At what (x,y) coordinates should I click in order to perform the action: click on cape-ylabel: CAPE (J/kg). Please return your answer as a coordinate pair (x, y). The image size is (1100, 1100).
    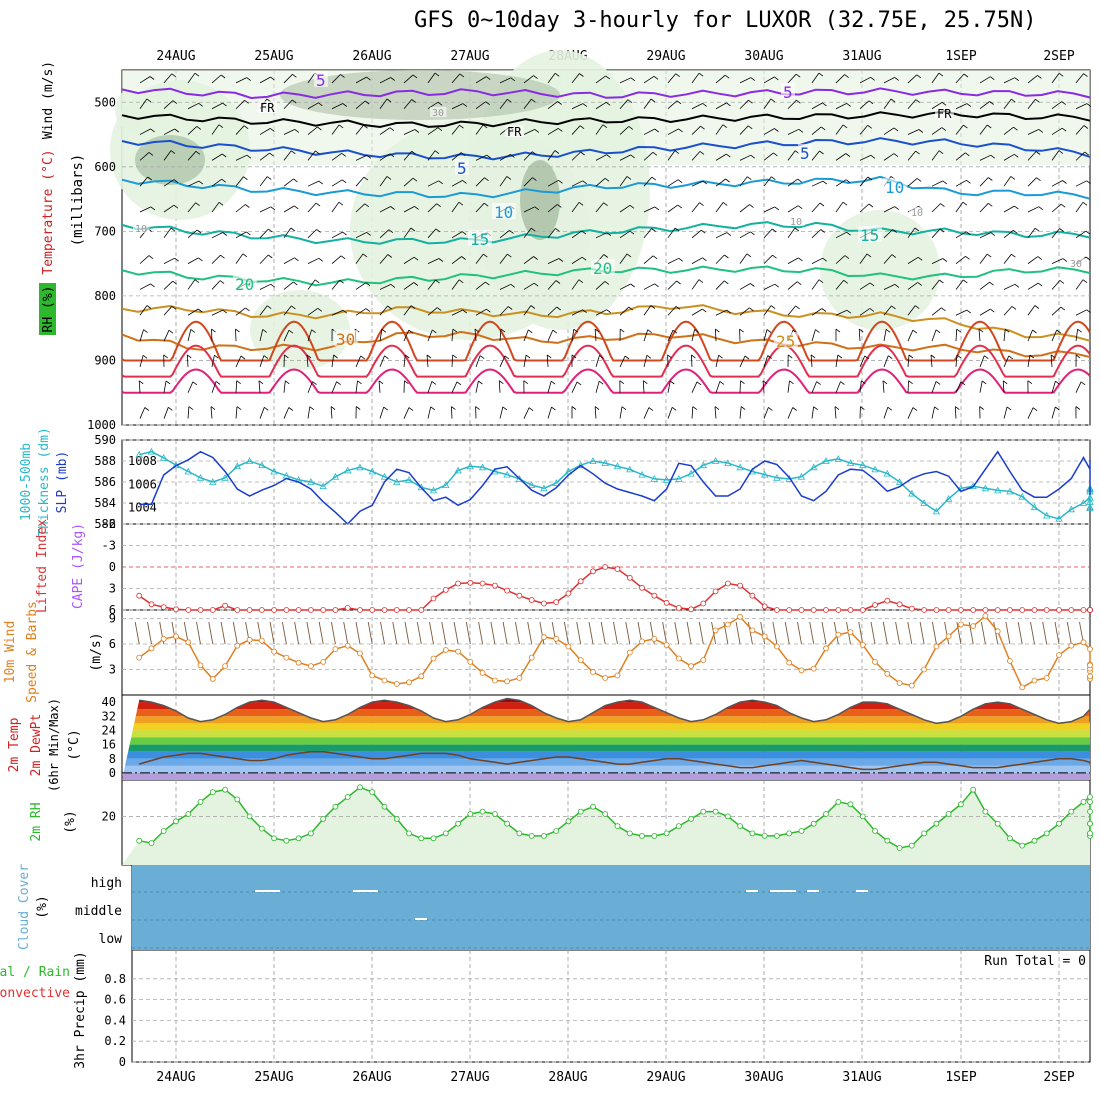
    Looking at the image, I should click on (78, 566).